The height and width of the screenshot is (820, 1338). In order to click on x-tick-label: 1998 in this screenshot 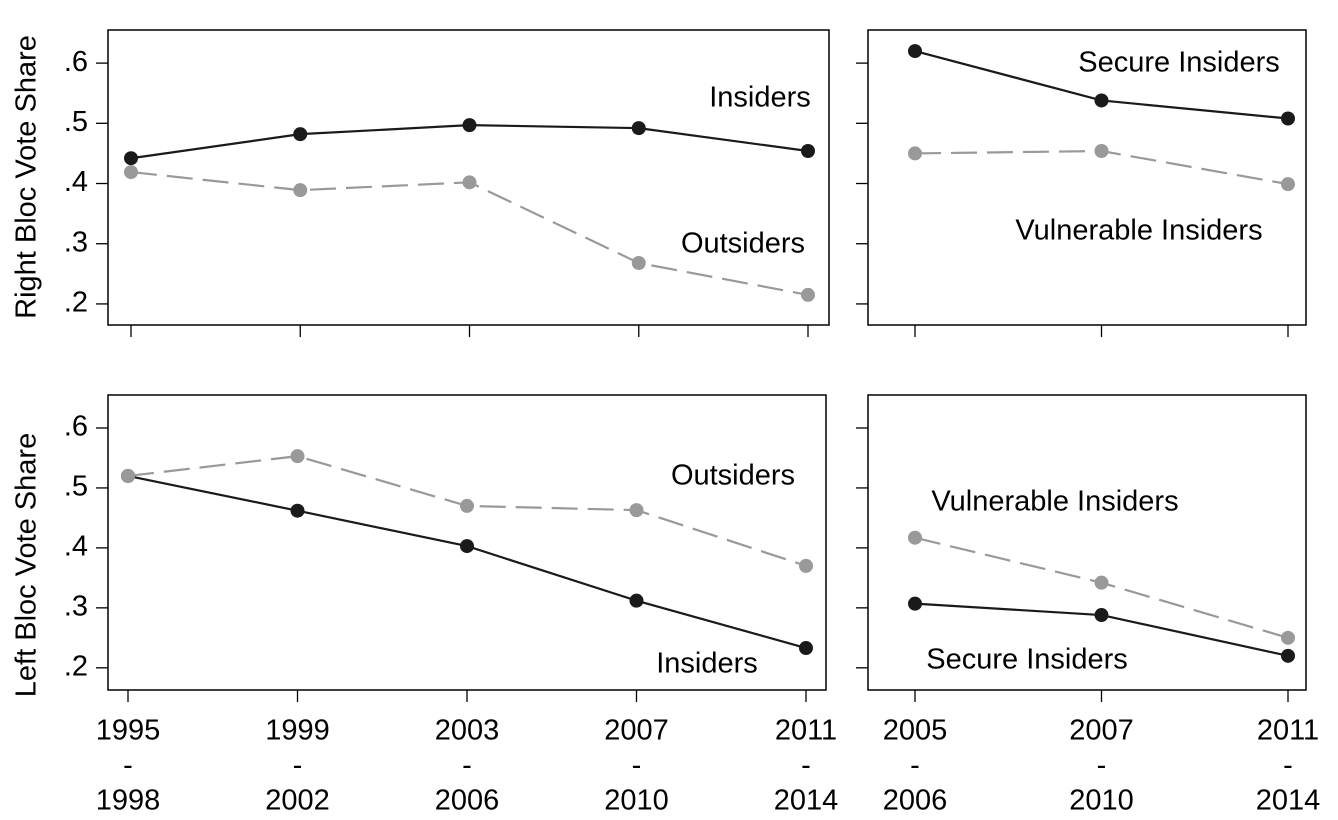, I will do `click(128, 801)`.